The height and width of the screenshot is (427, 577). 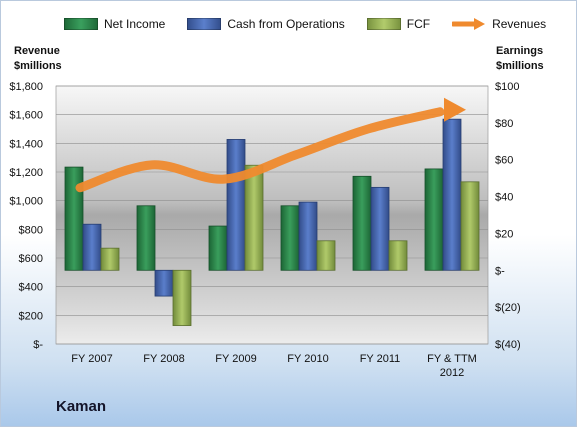 What do you see at coordinates (31, 259) in the screenshot?
I see `left-tick-label: $600` at bounding box center [31, 259].